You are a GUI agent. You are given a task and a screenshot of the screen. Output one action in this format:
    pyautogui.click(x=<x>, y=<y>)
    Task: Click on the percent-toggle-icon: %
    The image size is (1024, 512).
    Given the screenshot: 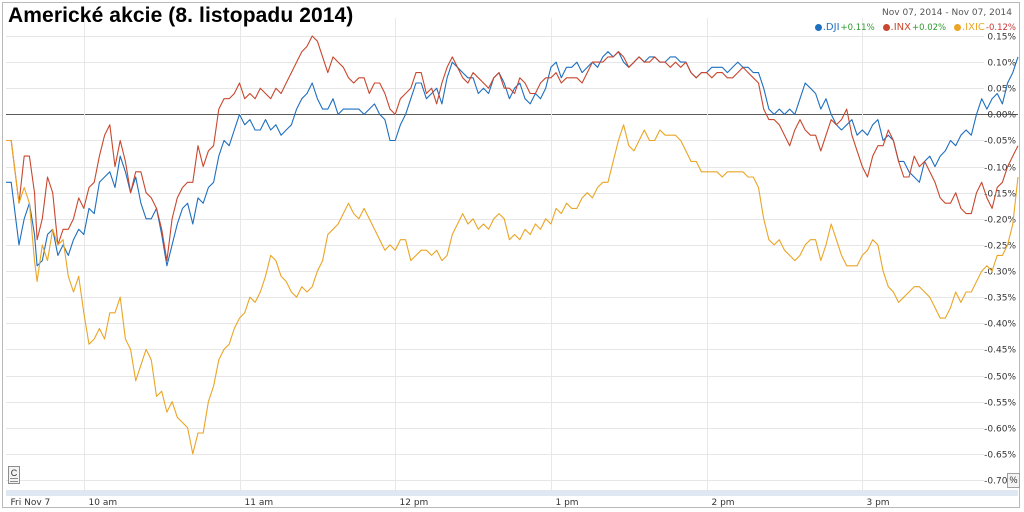 What is the action you would take?
    pyautogui.click(x=1013, y=480)
    